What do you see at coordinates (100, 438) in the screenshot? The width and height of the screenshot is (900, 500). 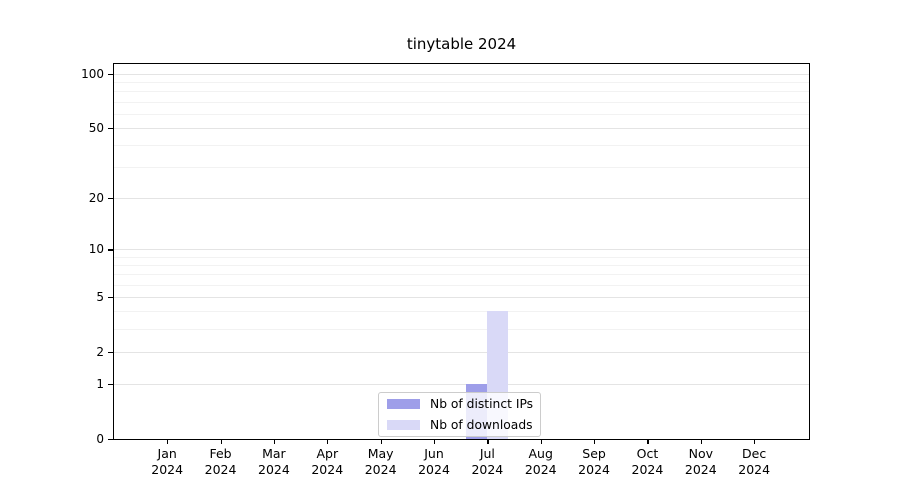 I see `y-tick-label: 0` at bounding box center [100, 438].